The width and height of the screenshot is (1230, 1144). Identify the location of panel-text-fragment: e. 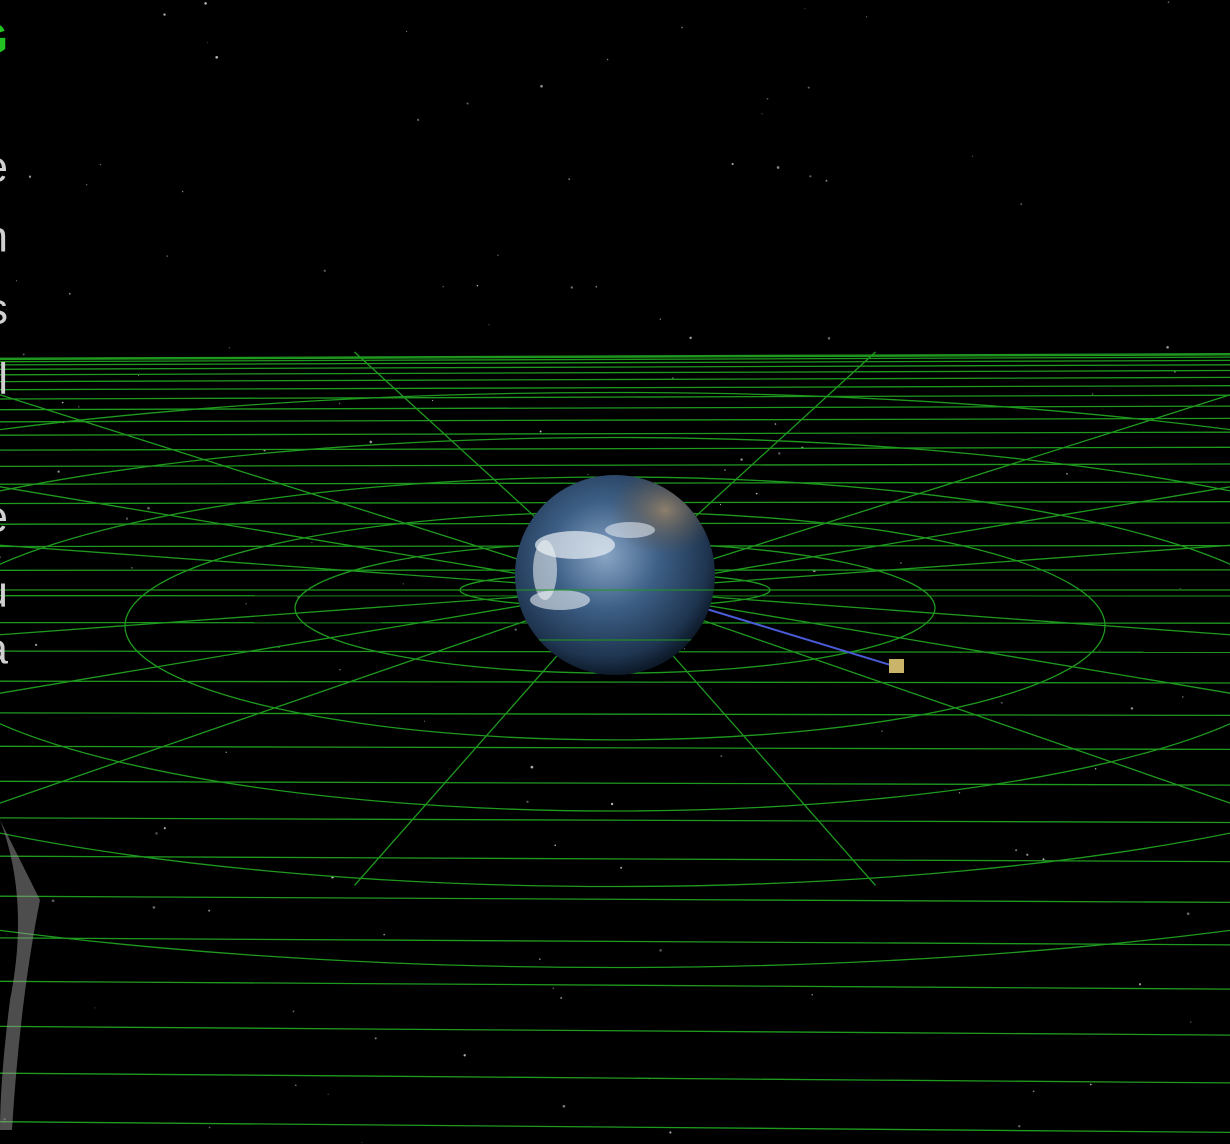
(4, 167).